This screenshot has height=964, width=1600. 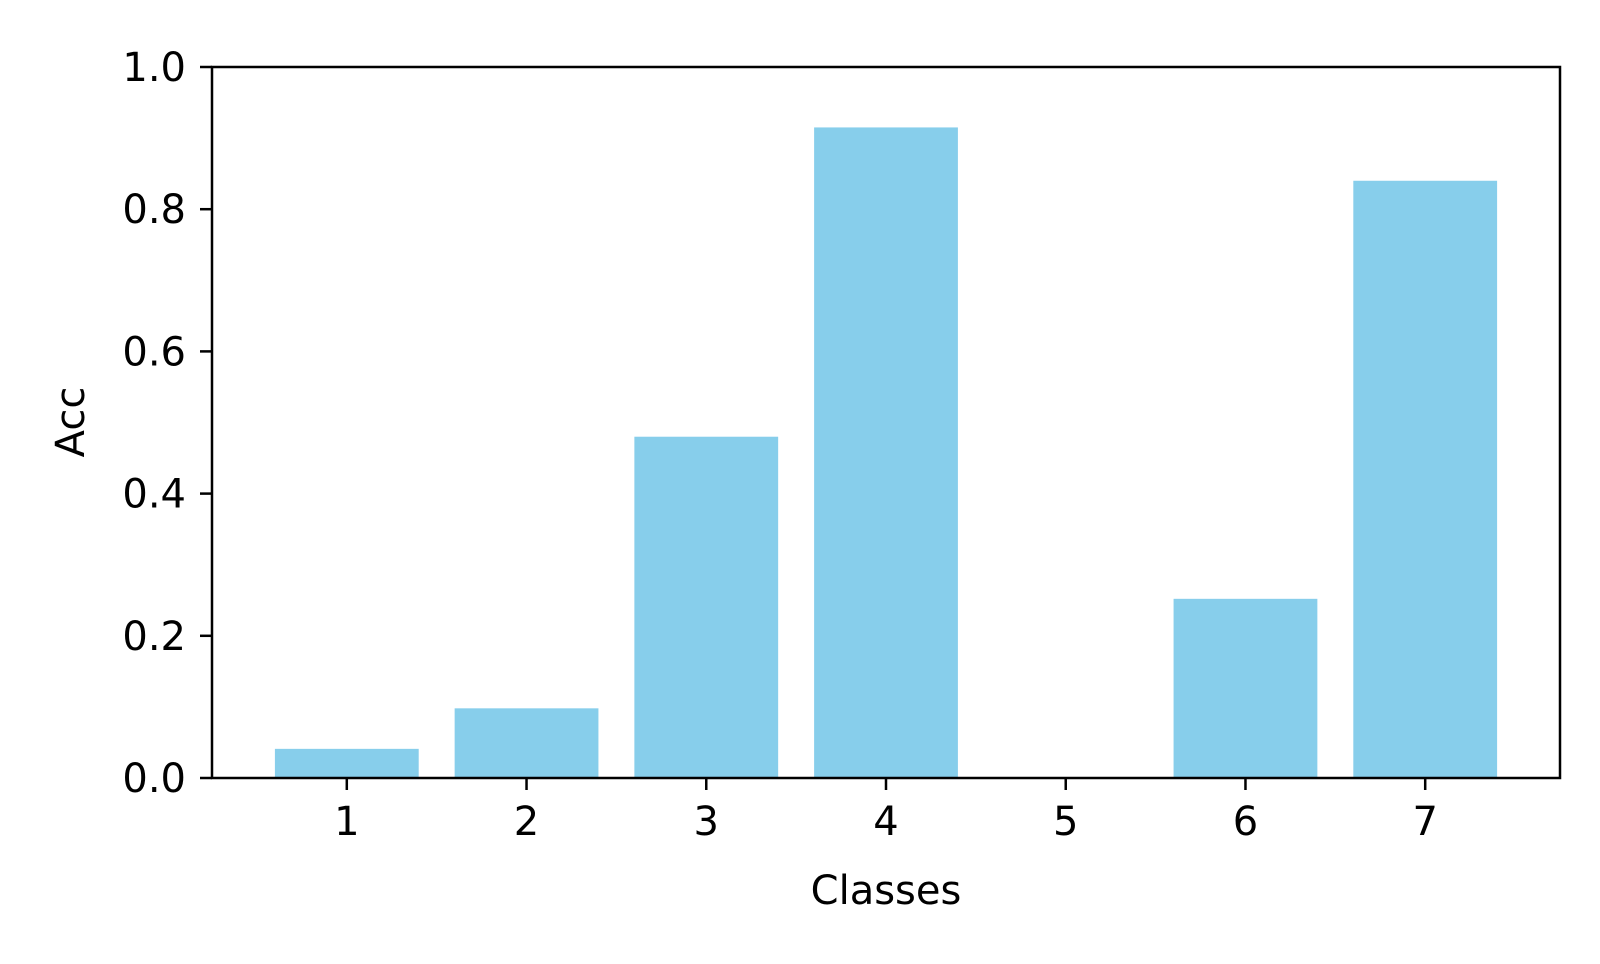 What do you see at coordinates (154, 637) in the screenshot?
I see `y-tick-label: 0.2` at bounding box center [154, 637].